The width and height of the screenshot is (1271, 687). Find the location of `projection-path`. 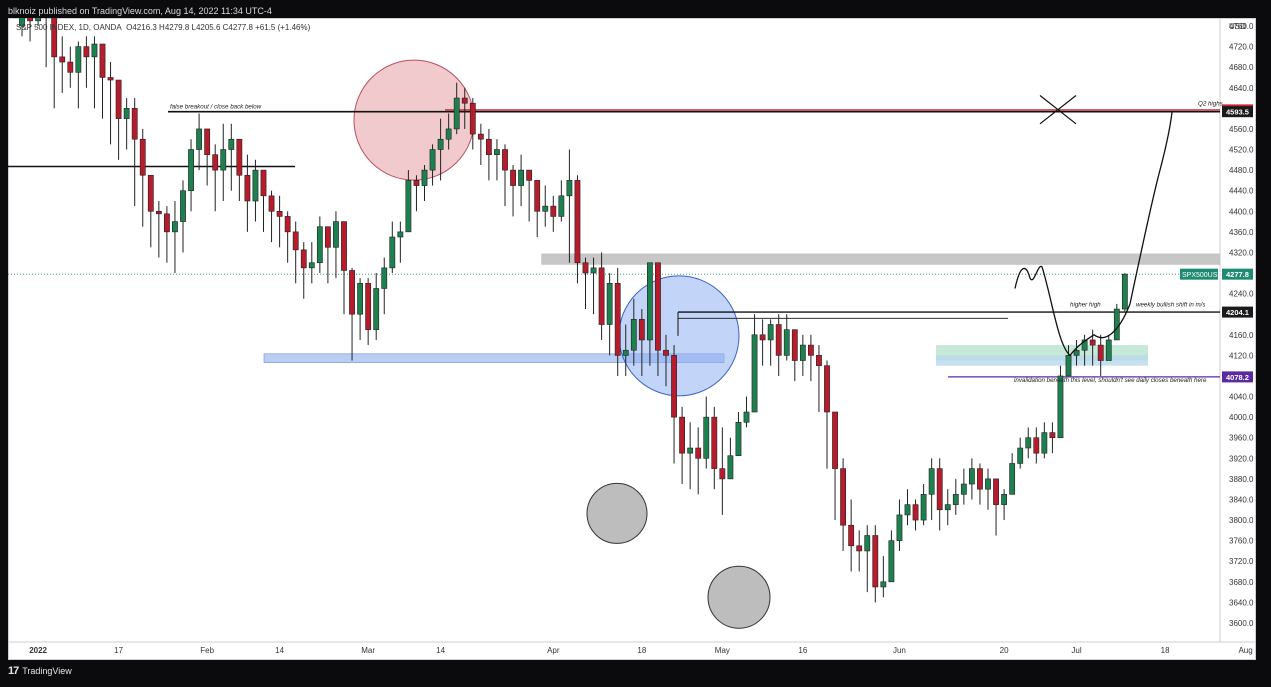

projection-path is located at coordinates (1093, 234).